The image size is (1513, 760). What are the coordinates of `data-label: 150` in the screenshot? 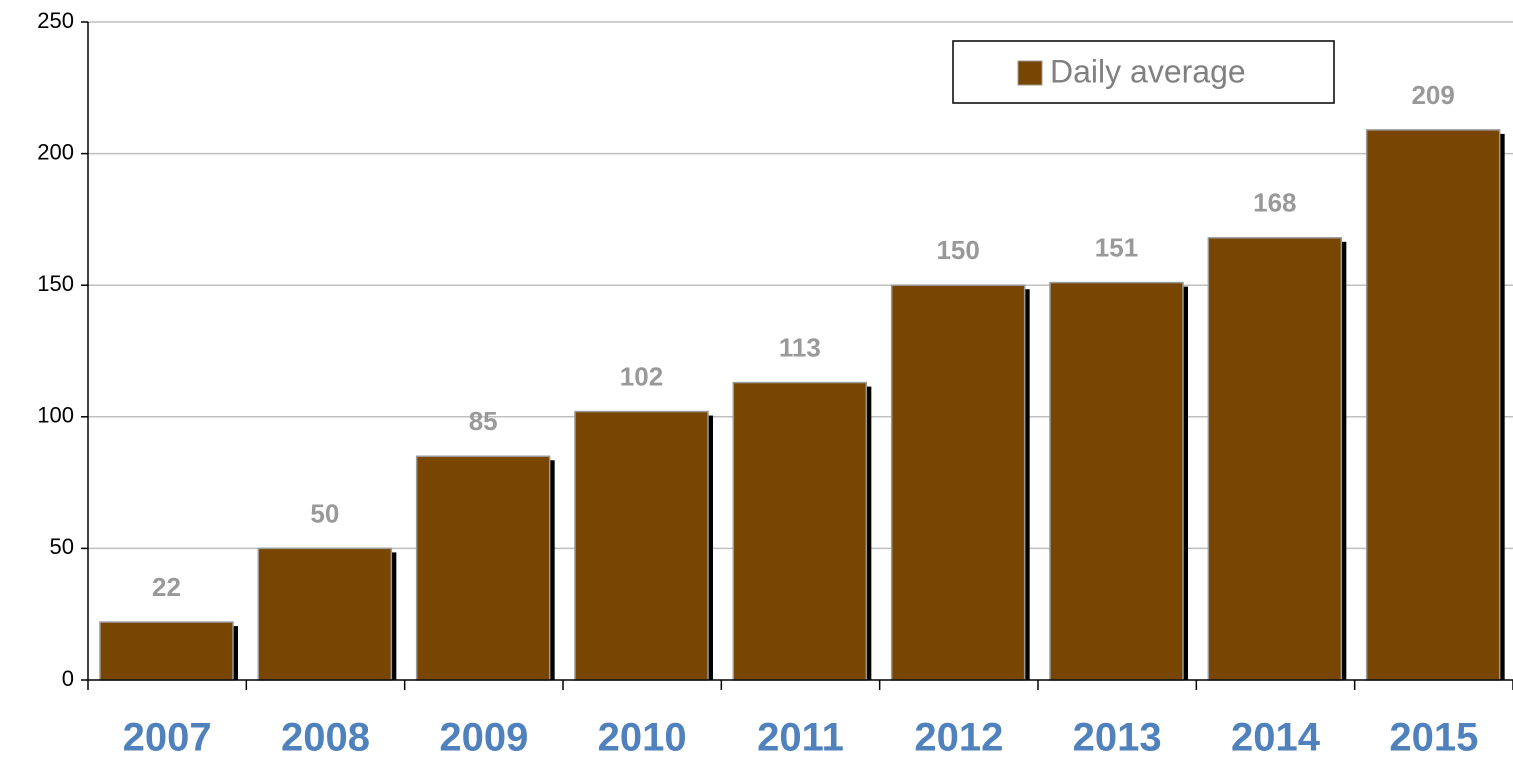 It's located at (957, 250).